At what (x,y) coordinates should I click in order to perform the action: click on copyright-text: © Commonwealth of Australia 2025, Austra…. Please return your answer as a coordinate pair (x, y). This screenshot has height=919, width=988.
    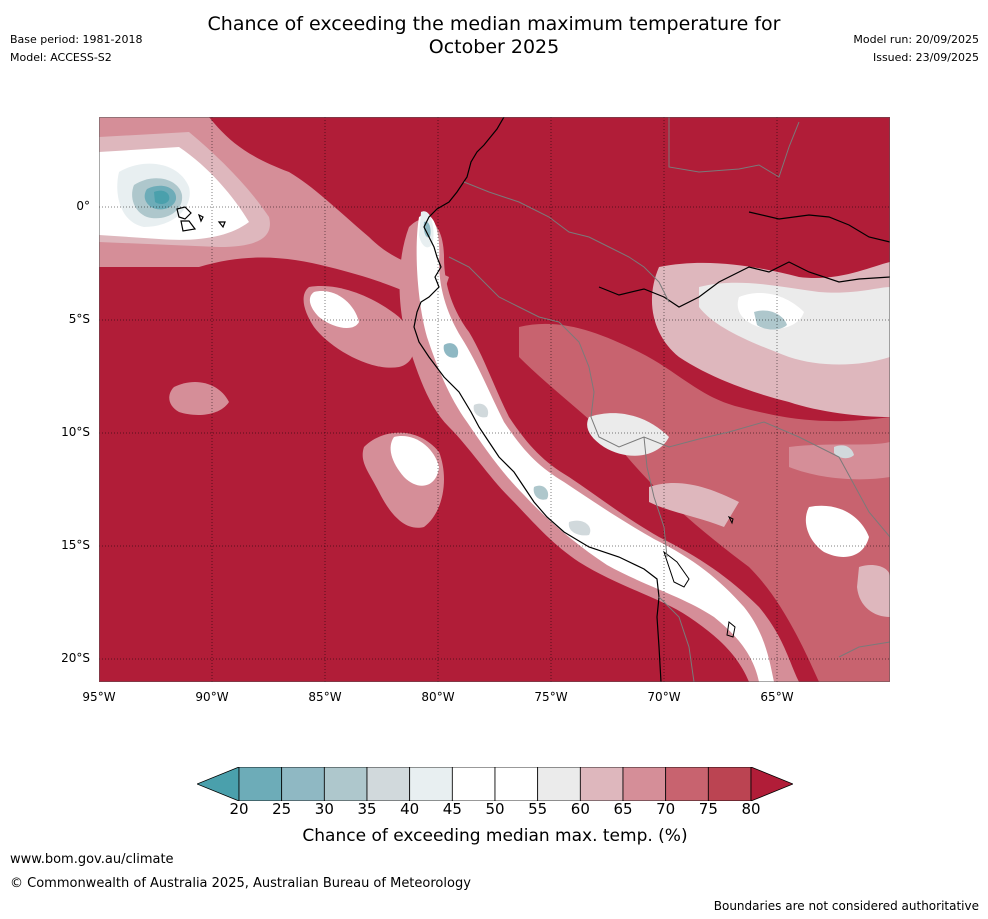
    Looking at the image, I should click on (240, 883).